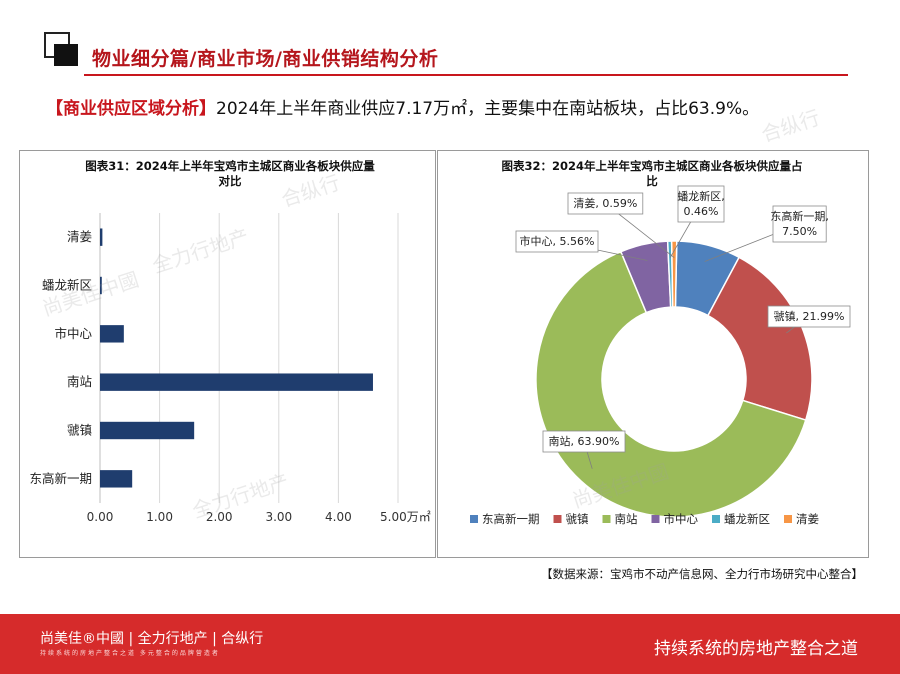  Describe the element at coordinates (60, 478) in the screenshot. I see `y-category-label: 东高新一期` at that location.